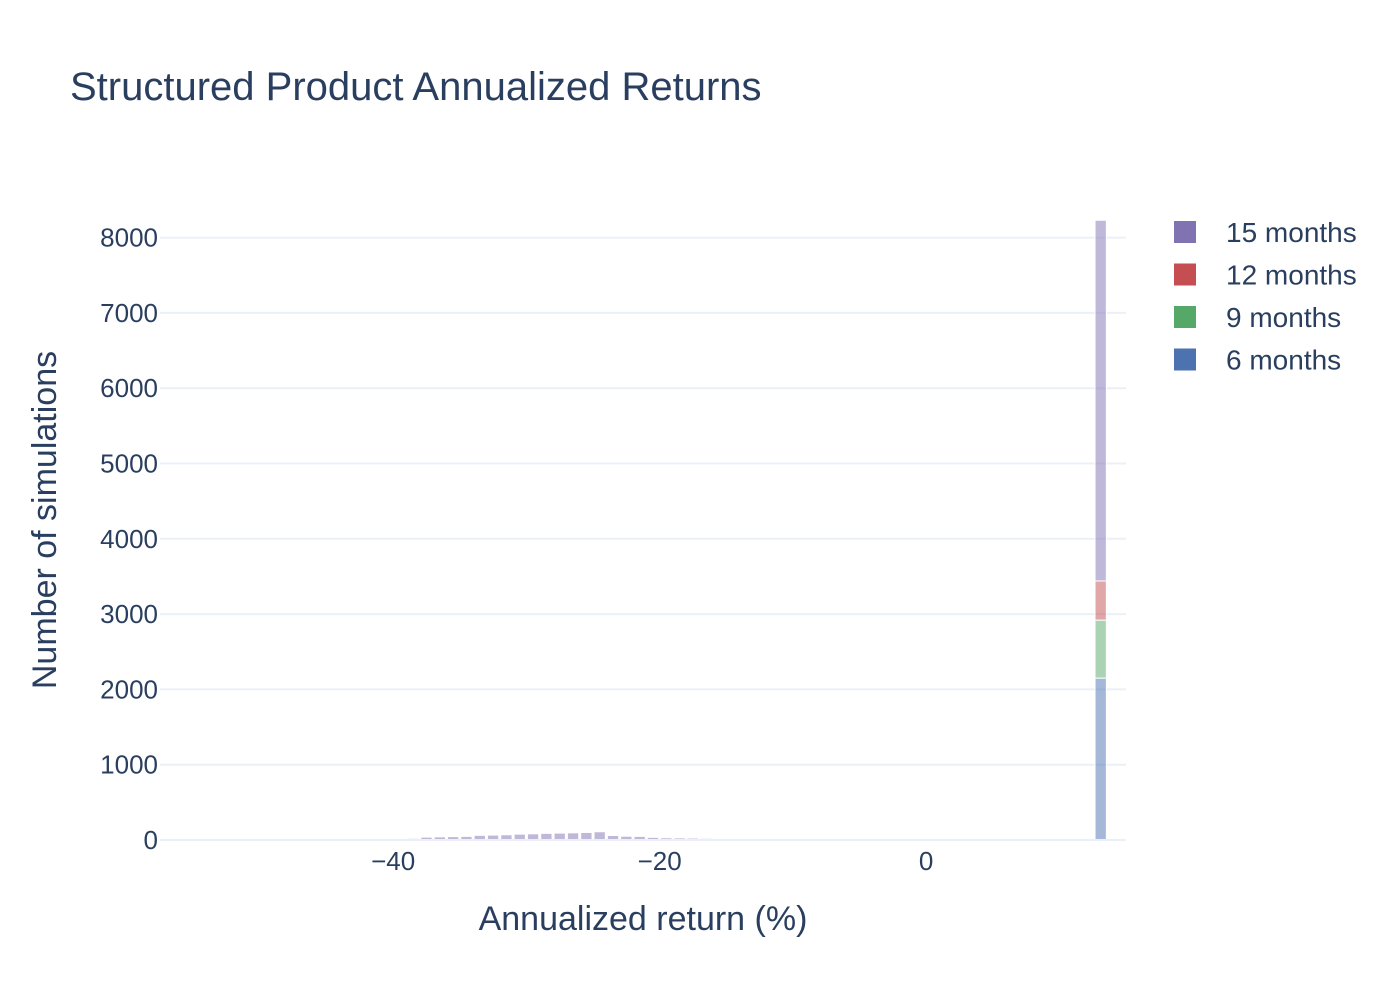  What do you see at coordinates (643, 919) in the screenshot?
I see `x-axis-title: Annualized return (%)` at bounding box center [643, 919].